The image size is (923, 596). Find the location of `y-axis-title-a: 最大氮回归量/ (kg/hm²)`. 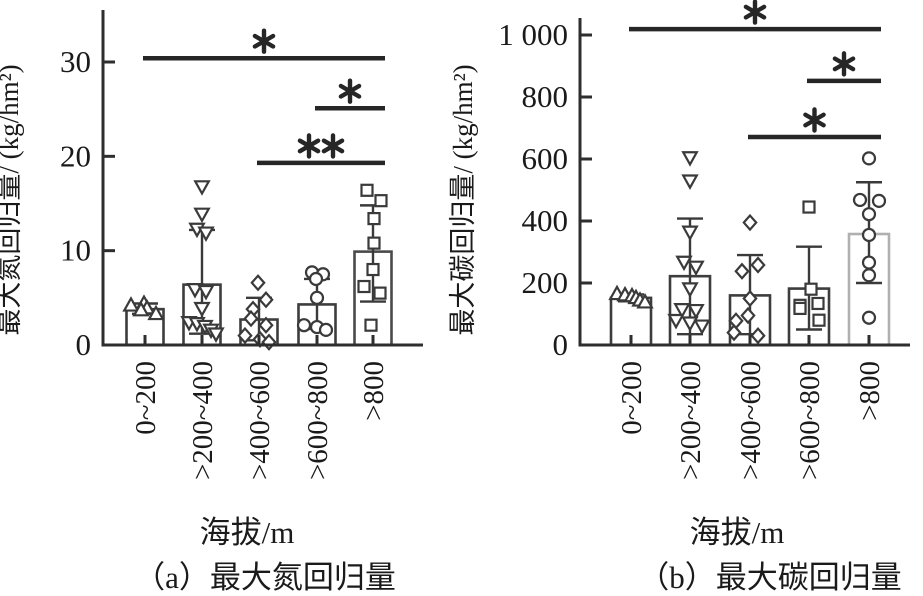

y-axis-title-a: 最大氮回归量/ (kg/hm²) is located at coordinates (12, 199).